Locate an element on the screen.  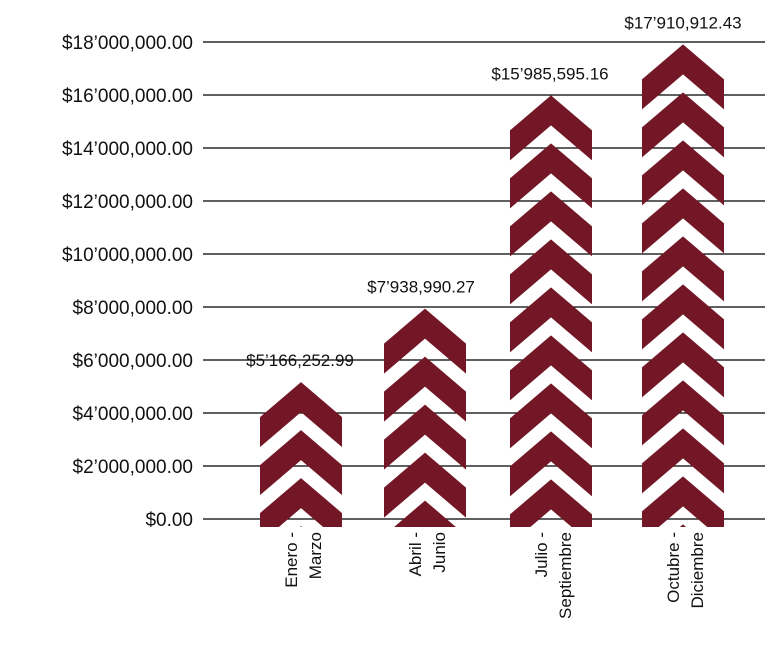
y-tick-label: $16’000,000.00 is located at coordinates (127, 96).